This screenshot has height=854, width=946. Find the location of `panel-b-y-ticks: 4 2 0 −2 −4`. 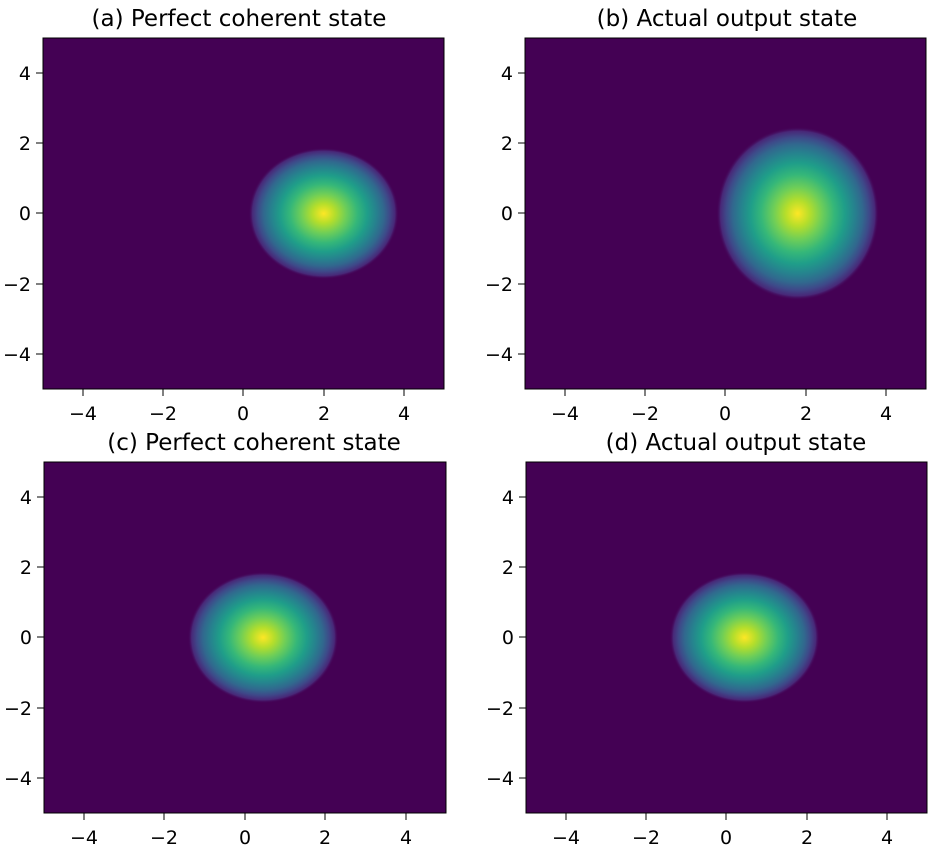

panel-b-y-ticks: 4 2 0 −2 −4 is located at coordinates (505, 214).